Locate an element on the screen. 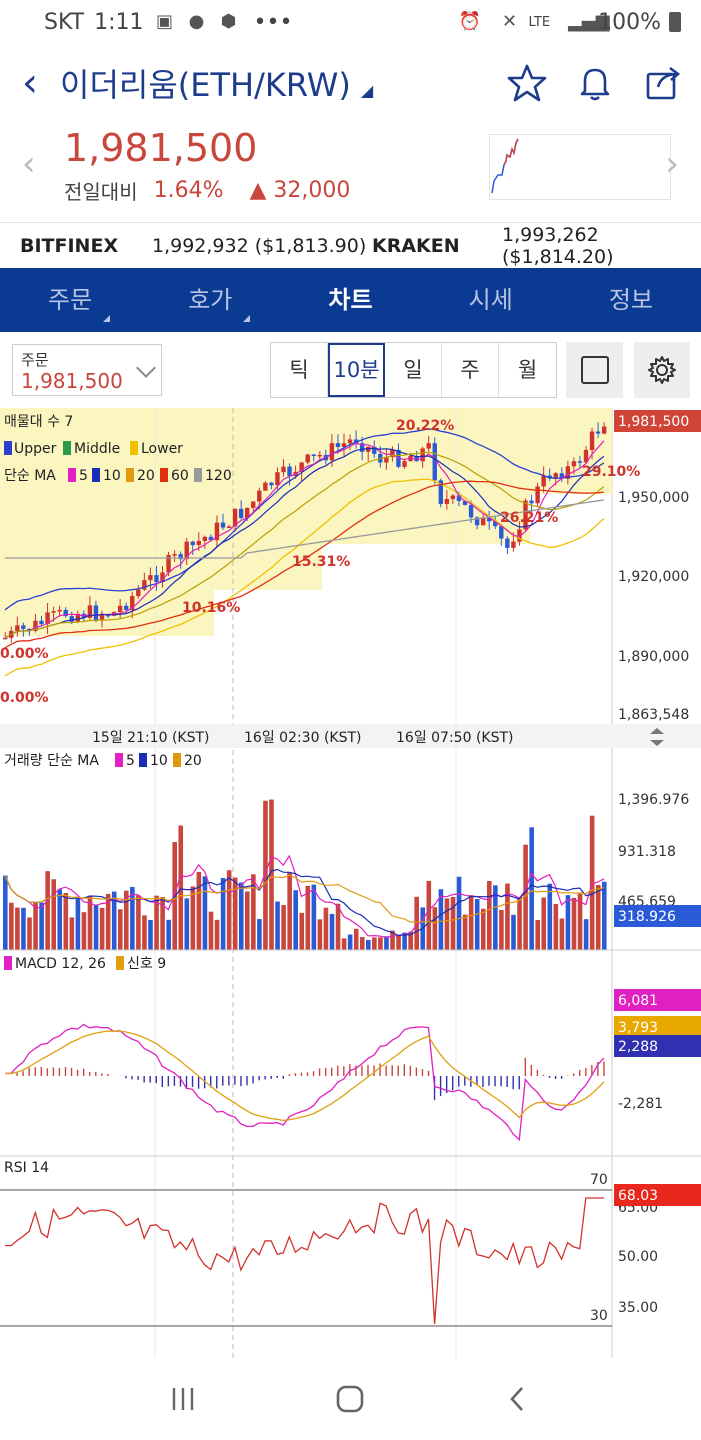 Image resolution: width=701 pixels, height=1440 pixels. period-month: 월 is located at coordinates (527, 370).